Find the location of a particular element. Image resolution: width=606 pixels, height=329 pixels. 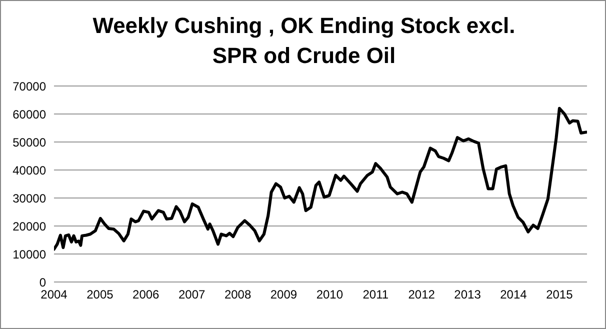

y-tick-label: 50000 is located at coordinates (29, 142).